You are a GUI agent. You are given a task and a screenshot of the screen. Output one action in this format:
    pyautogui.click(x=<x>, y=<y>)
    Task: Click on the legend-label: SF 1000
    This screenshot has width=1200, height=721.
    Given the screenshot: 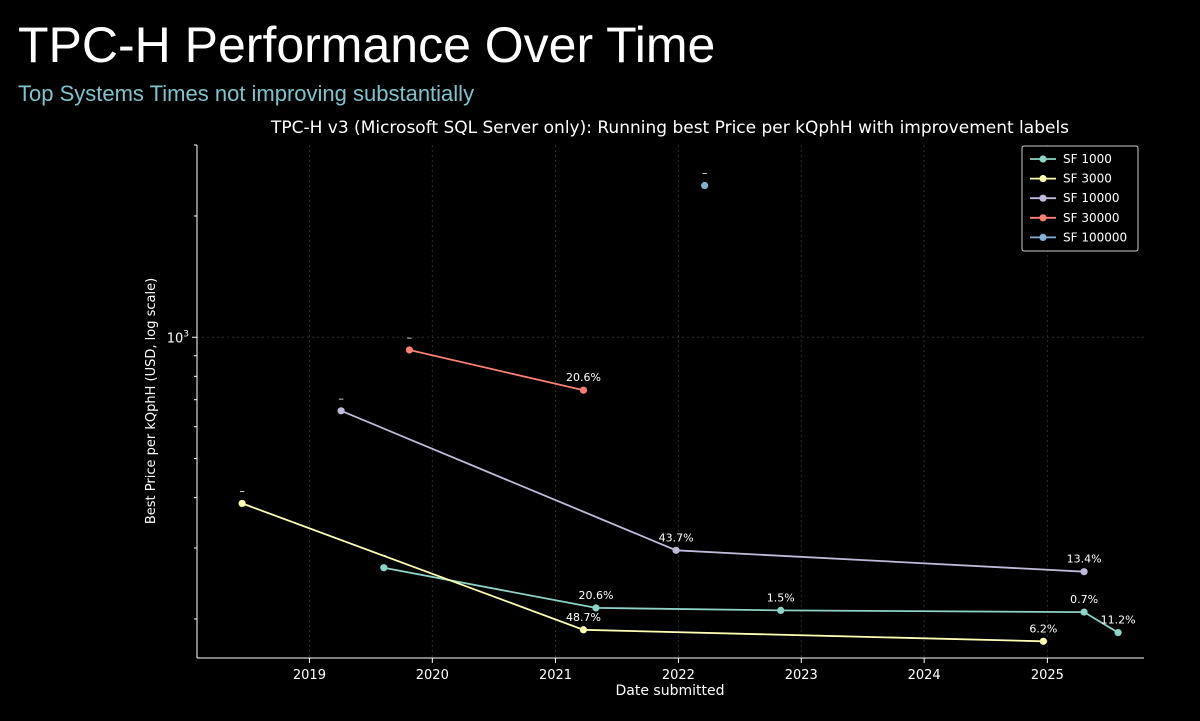 What is the action you would take?
    pyautogui.click(x=1087, y=159)
    